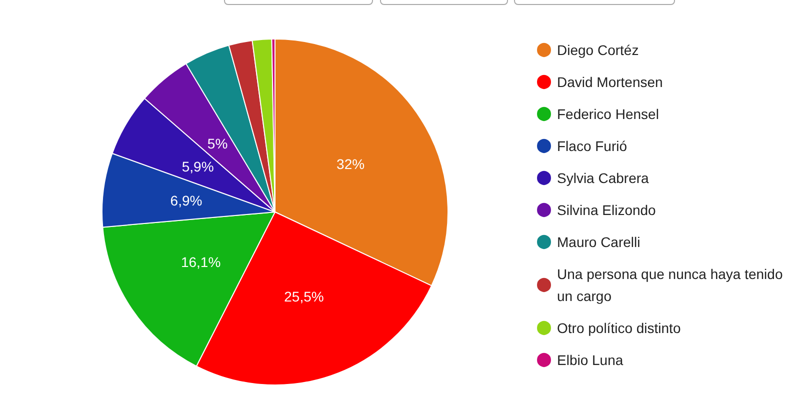 This screenshot has height=408, width=805. Describe the element at coordinates (592, 146) in the screenshot. I see `legend-label: Flaco Furió` at that location.